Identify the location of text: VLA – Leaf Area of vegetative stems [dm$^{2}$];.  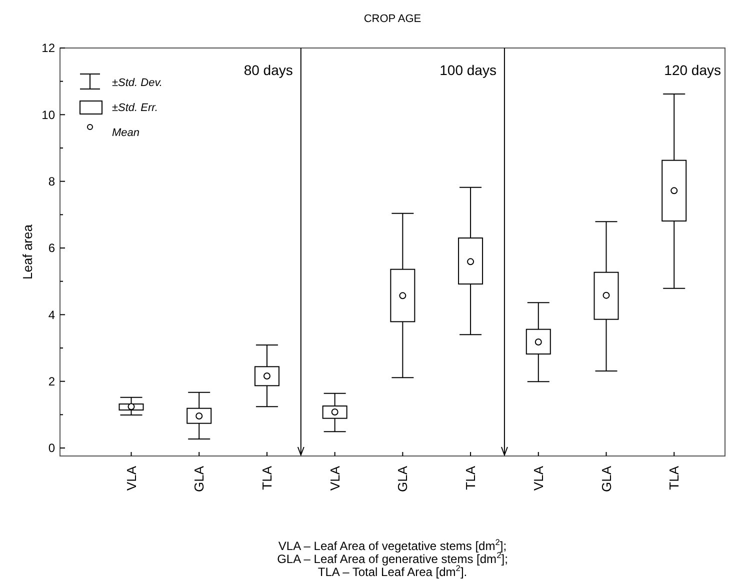
(392, 545).